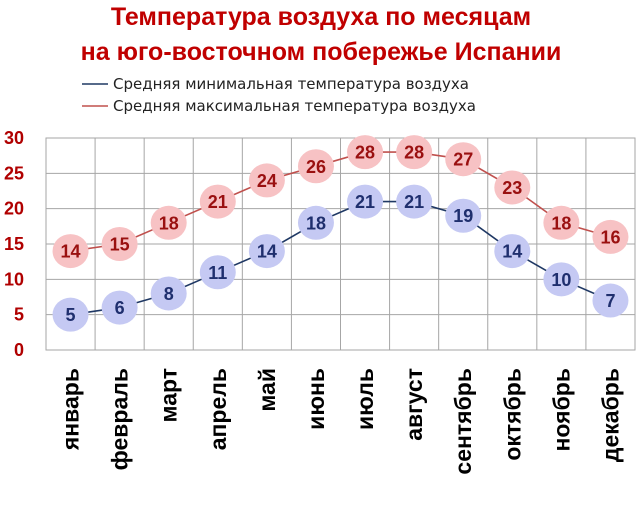 This screenshot has height=505, width=642. Describe the element at coordinates (294, 106) in the screenshot. I see `legend-label-max: Средняя максимальная температура воздуха` at that location.